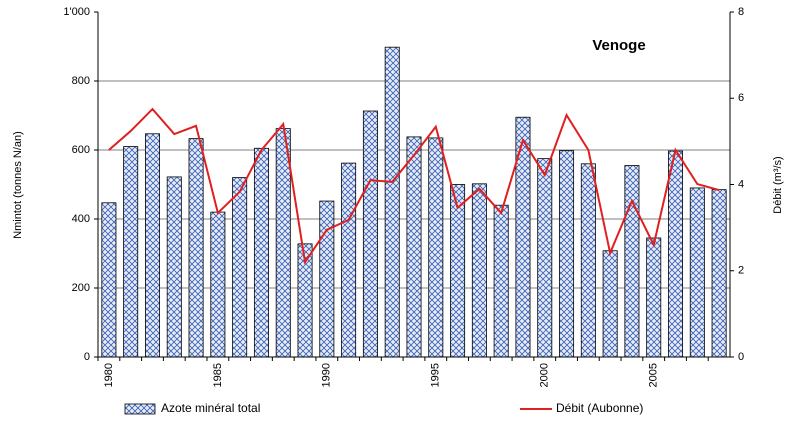 The width and height of the screenshot is (788, 423). What do you see at coordinates (76, 12) in the screenshot?
I see `y-tick-label: 1'000` at bounding box center [76, 12].